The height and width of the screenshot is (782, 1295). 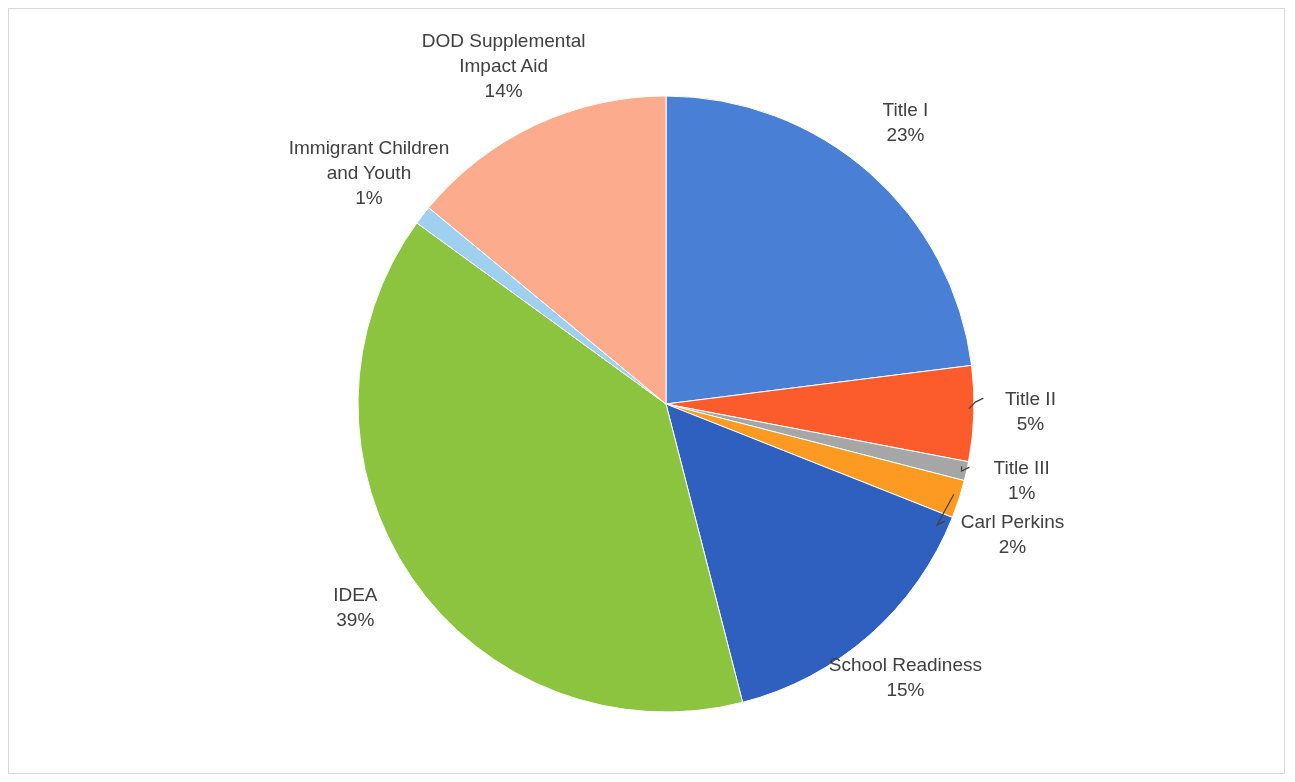 I want to click on slice-label: Carl Perkins, so click(x=1012, y=521).